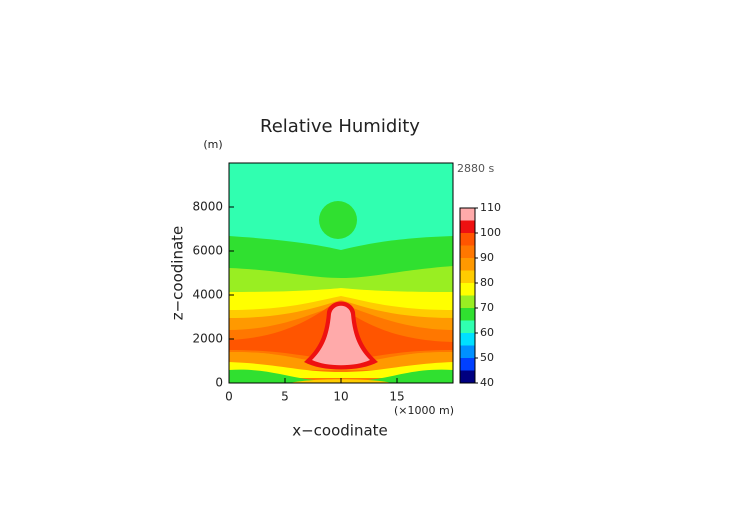 This screenshot has width=752, height=532. What do you see at coordinates (340, 126) in the screenshot?
I see `chart-title: Relative Humidity` at bounding box center [340, 126].